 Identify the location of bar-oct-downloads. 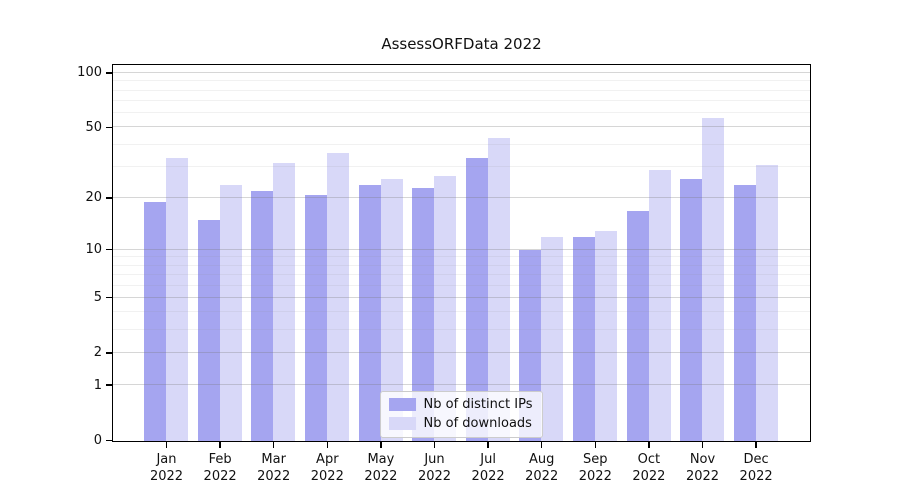
(659, 305).